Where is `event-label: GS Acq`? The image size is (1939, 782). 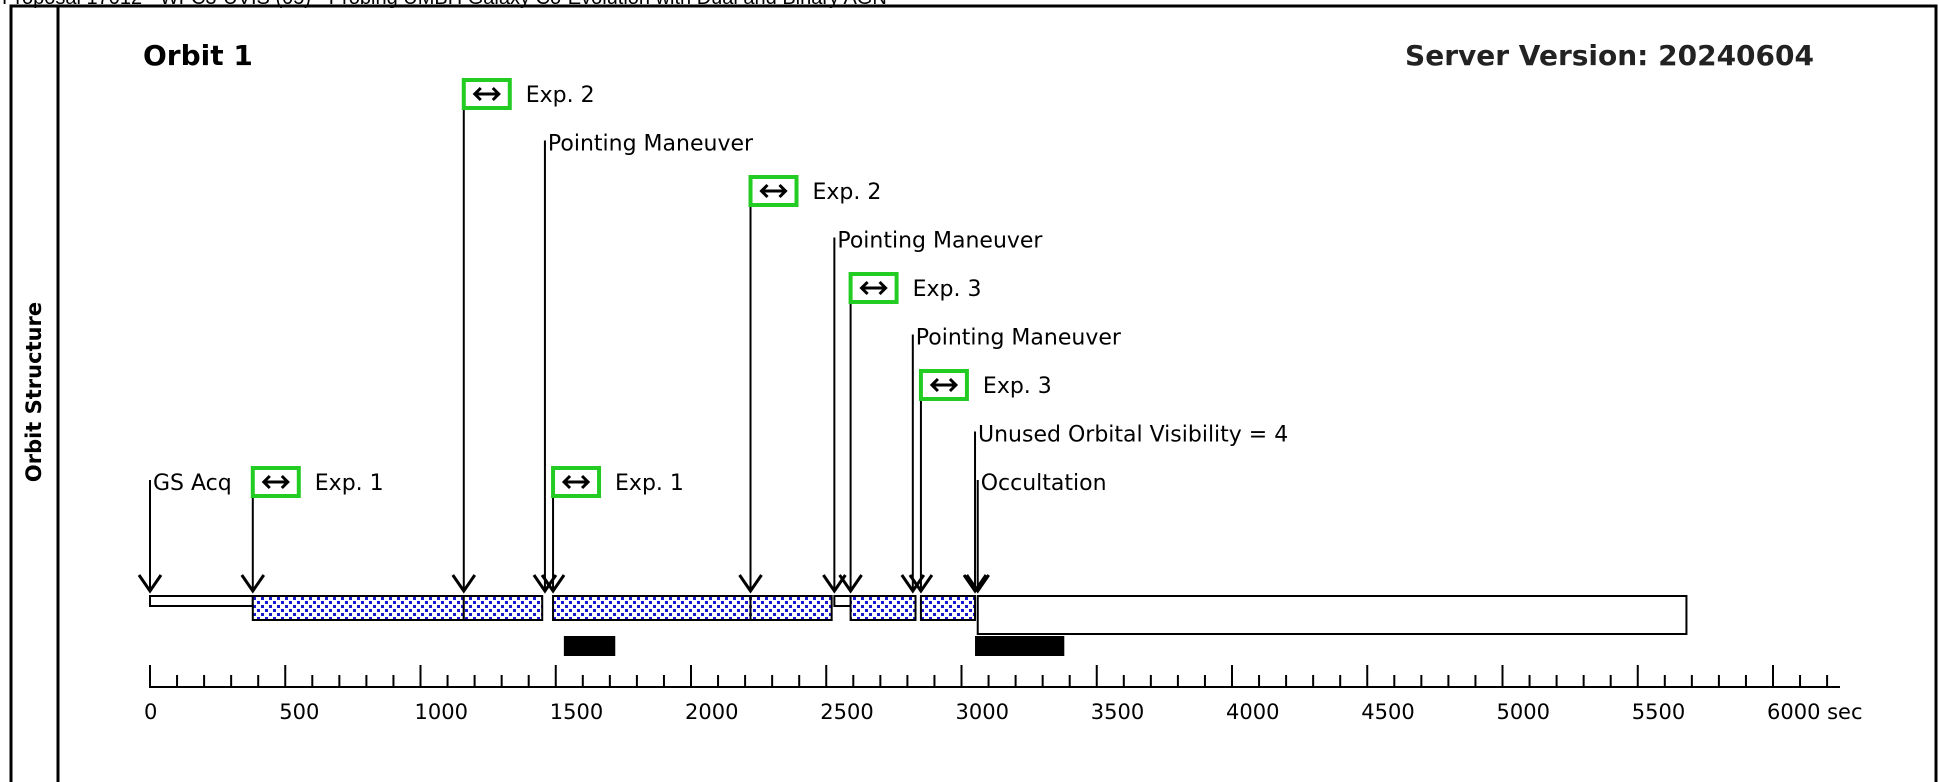
event-label: GS Acq is located at coordinates (192, 483).